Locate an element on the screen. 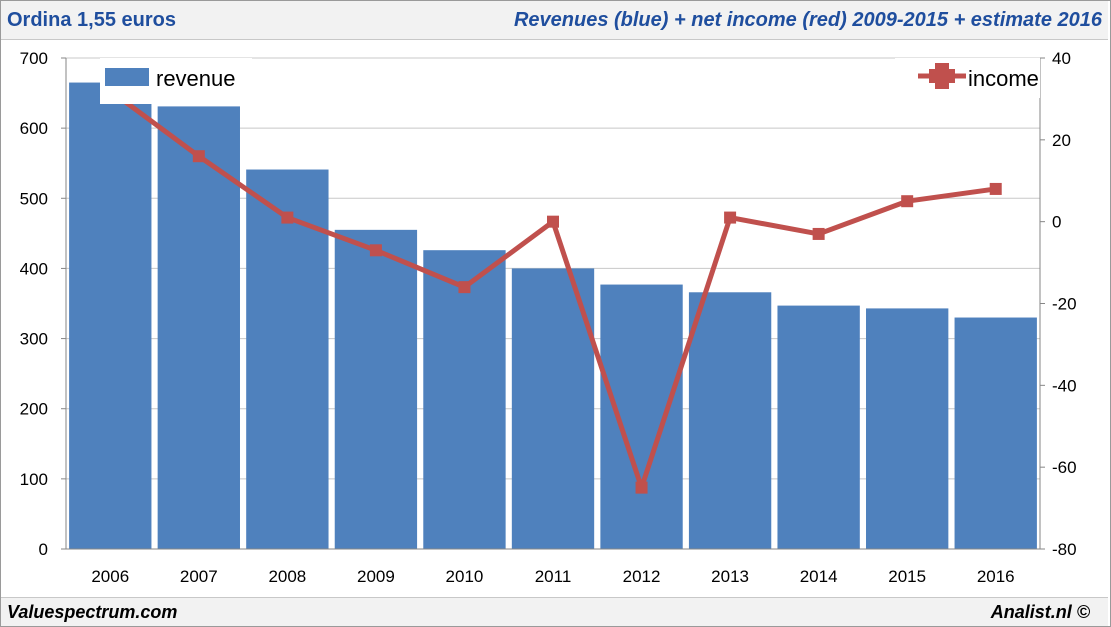 The width and height of the screenshot is (1111, 627). revenue-bar-2008 is located at coordinates (287, 359).